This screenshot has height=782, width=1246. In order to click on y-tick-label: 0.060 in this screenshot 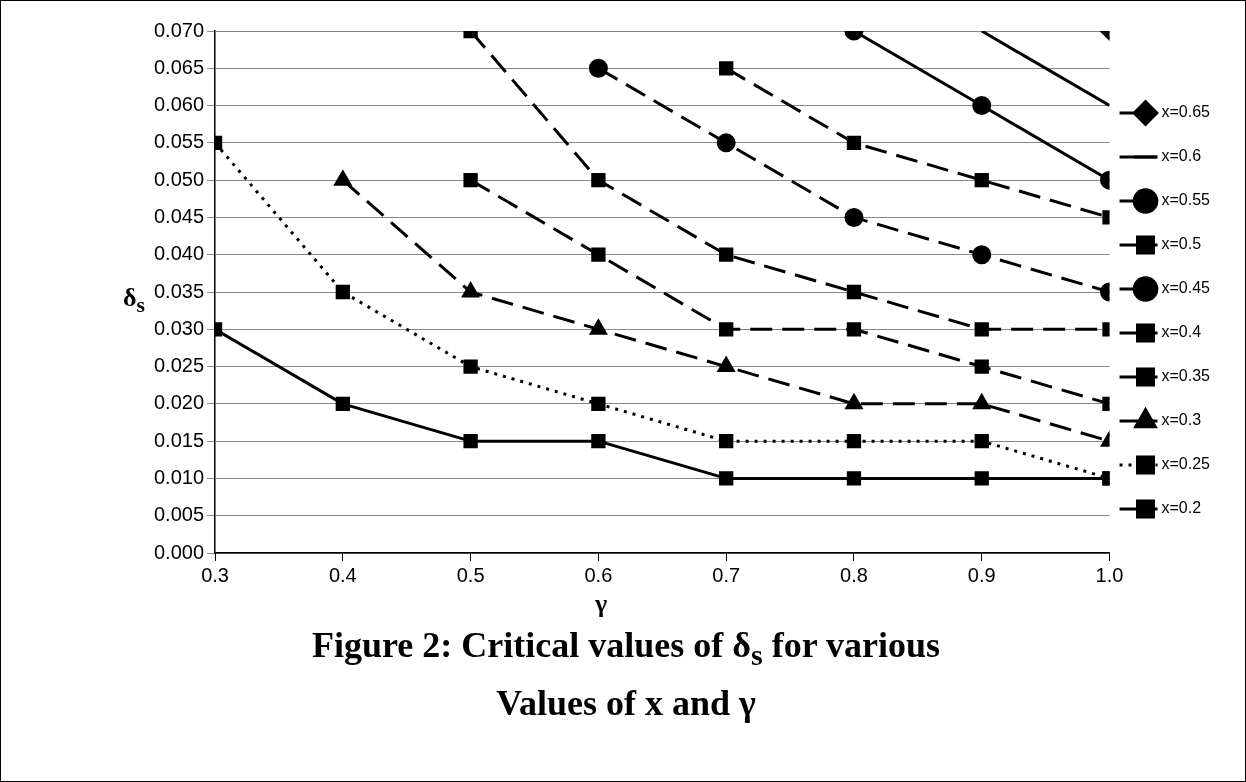, I will do `click(179, 104)`.